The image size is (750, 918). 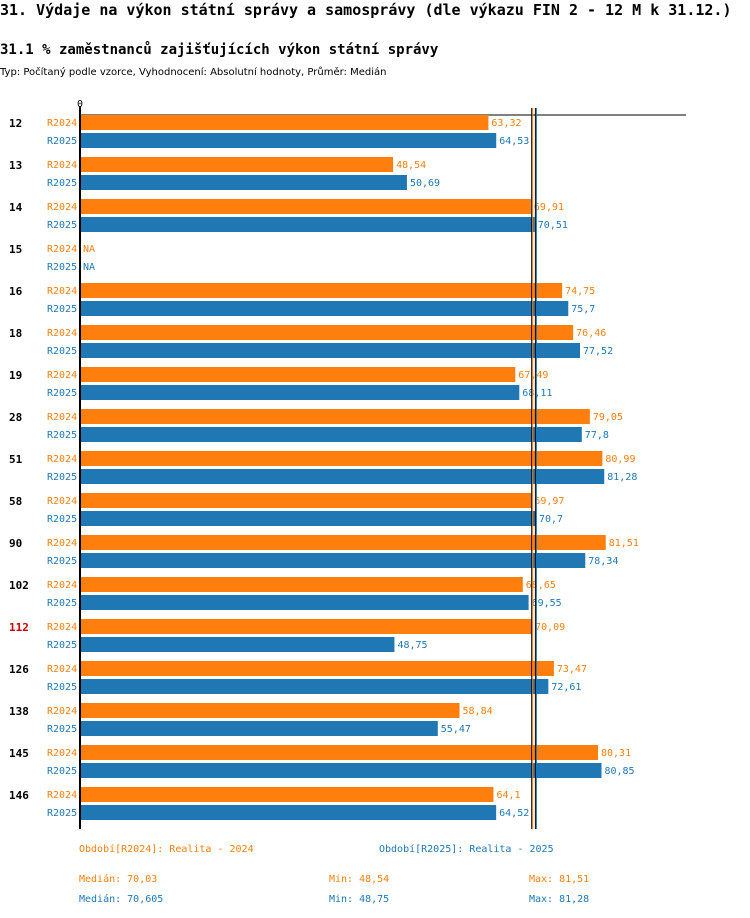 I want to click on bar-value-label: 73,47, so click(x=572, y=669).